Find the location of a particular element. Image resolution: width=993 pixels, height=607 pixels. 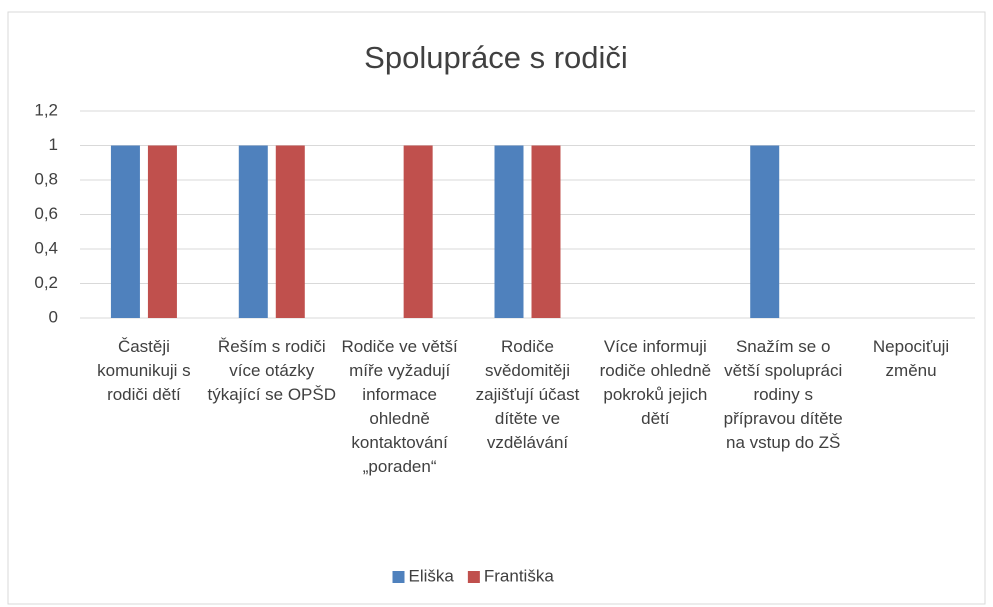

legend-label: Eliška is located at coordinates (432, 575).